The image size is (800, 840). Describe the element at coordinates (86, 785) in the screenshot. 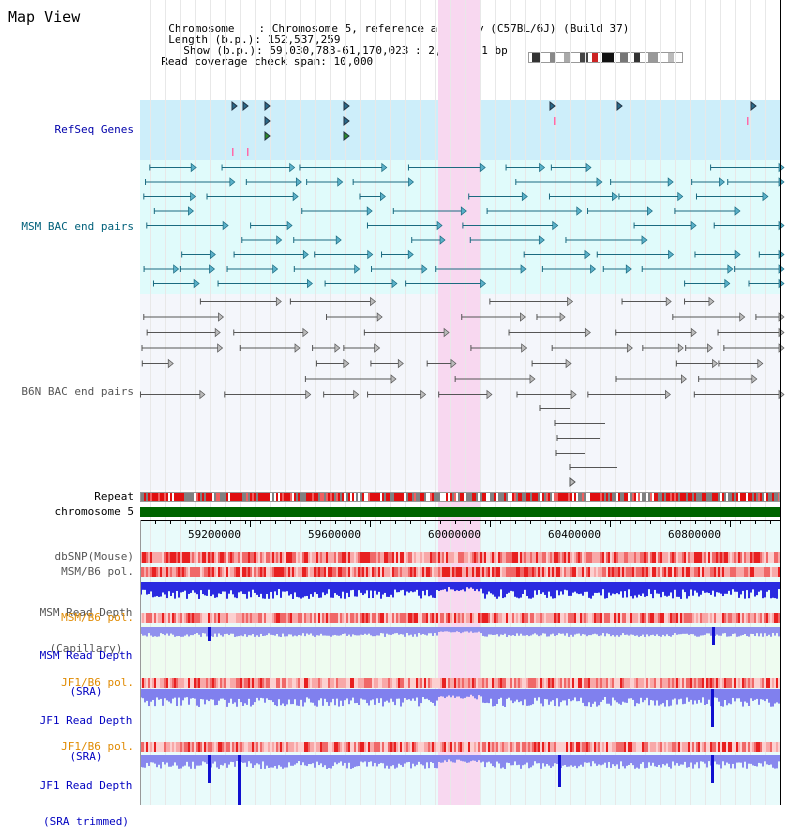

I see `track-label-jf1-depth-trimmed-line1: JF1 Read Depth` at that location.